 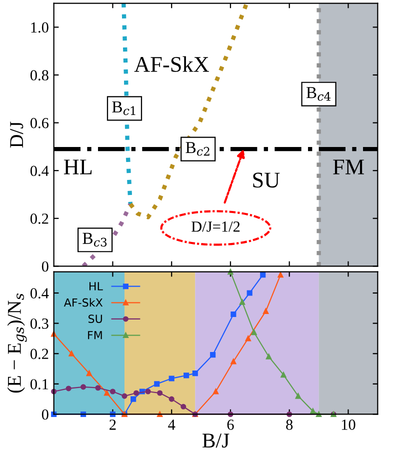 What do you see at coordinates (318, 94) in the screenshot?
I see `annotation: B$_{c4}$` at bounding box center [318, 94].